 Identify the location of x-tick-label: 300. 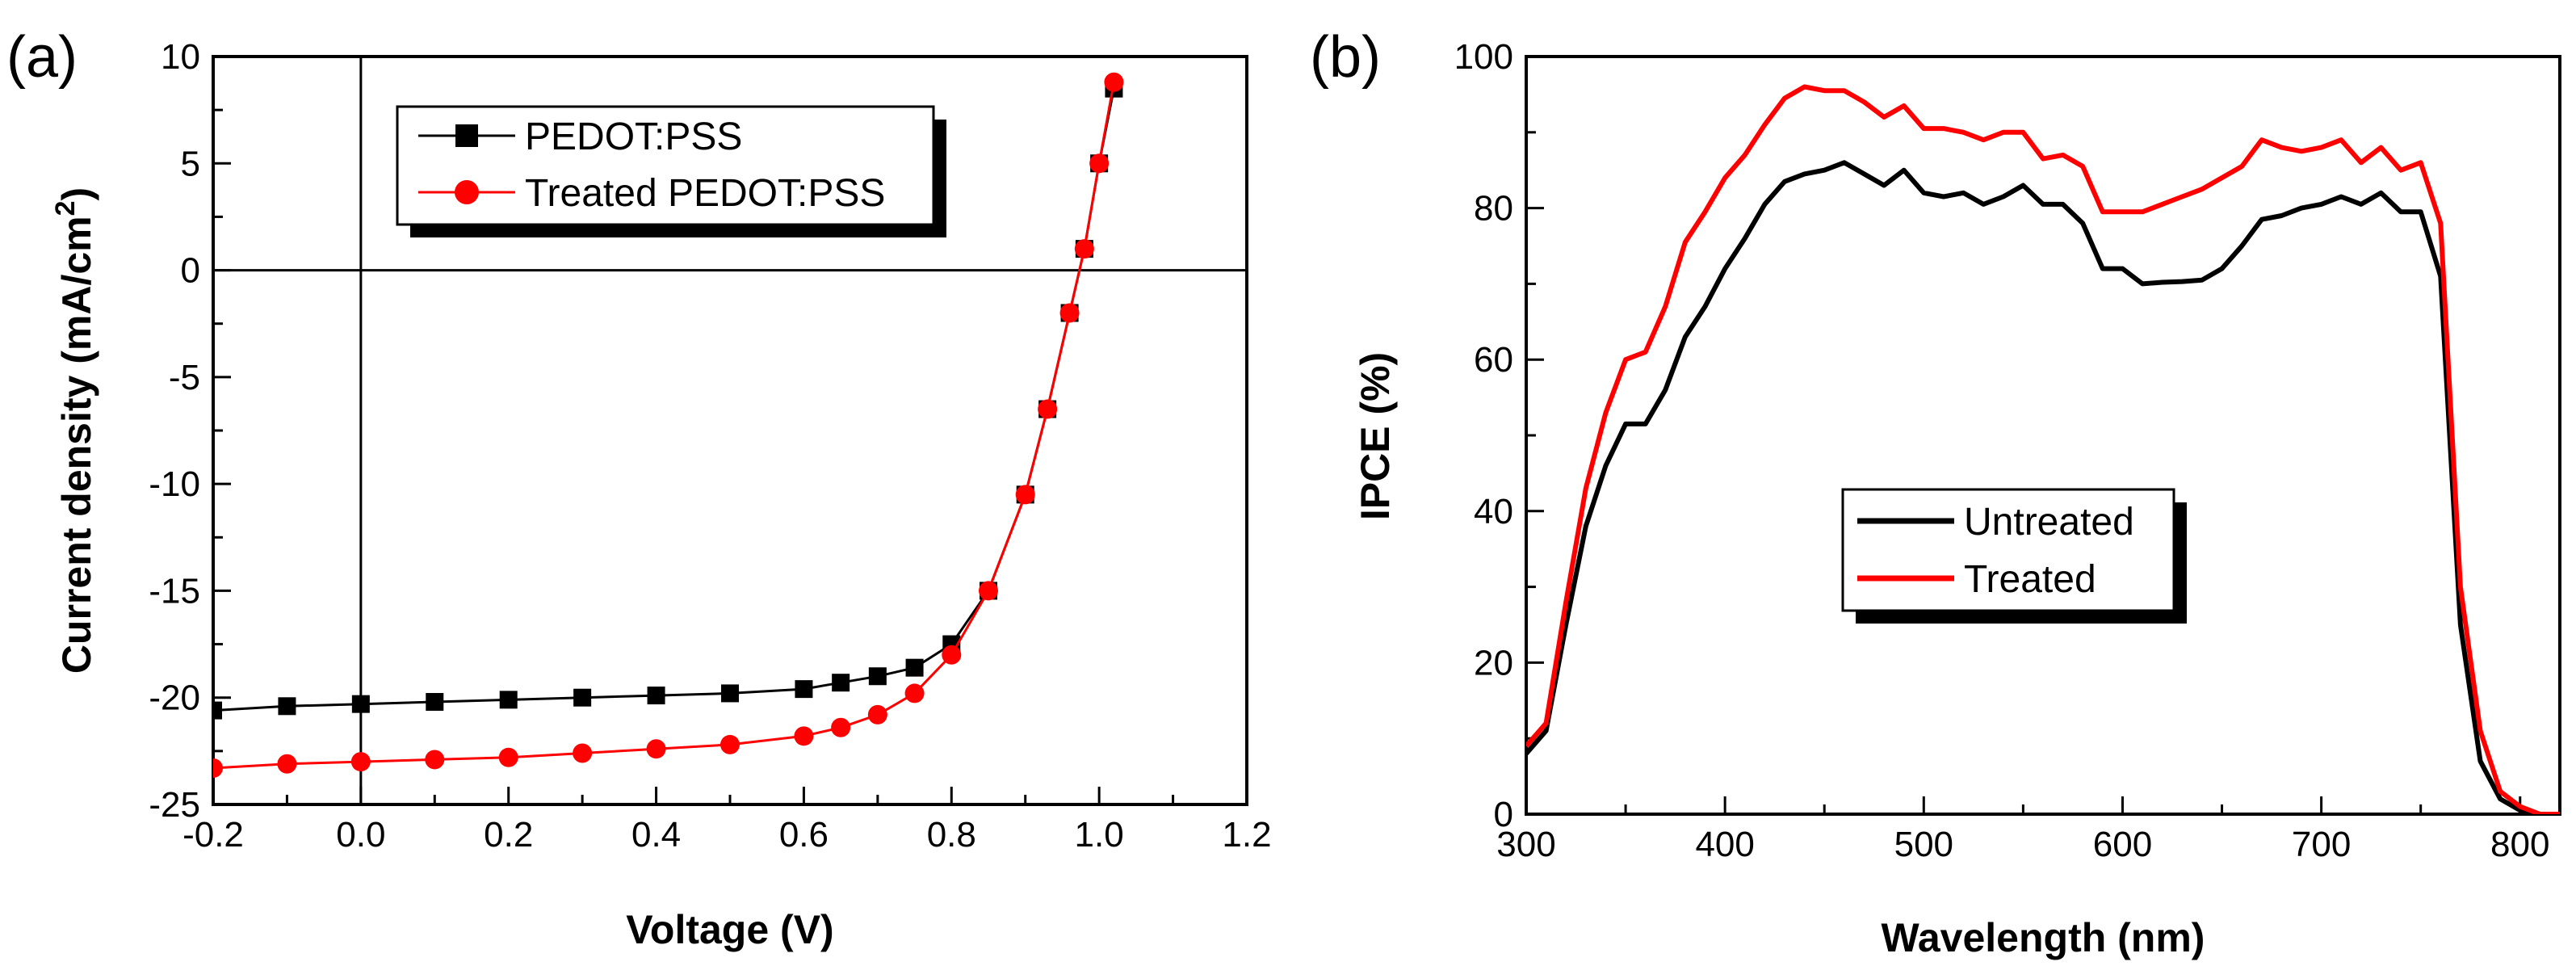
(1525, 845).